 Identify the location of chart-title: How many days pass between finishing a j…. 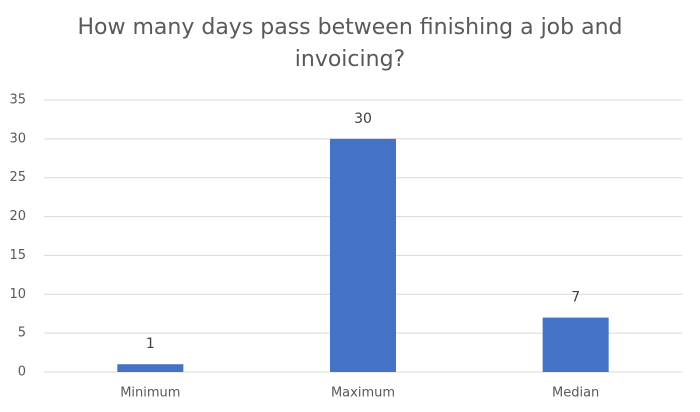
(350, 43).